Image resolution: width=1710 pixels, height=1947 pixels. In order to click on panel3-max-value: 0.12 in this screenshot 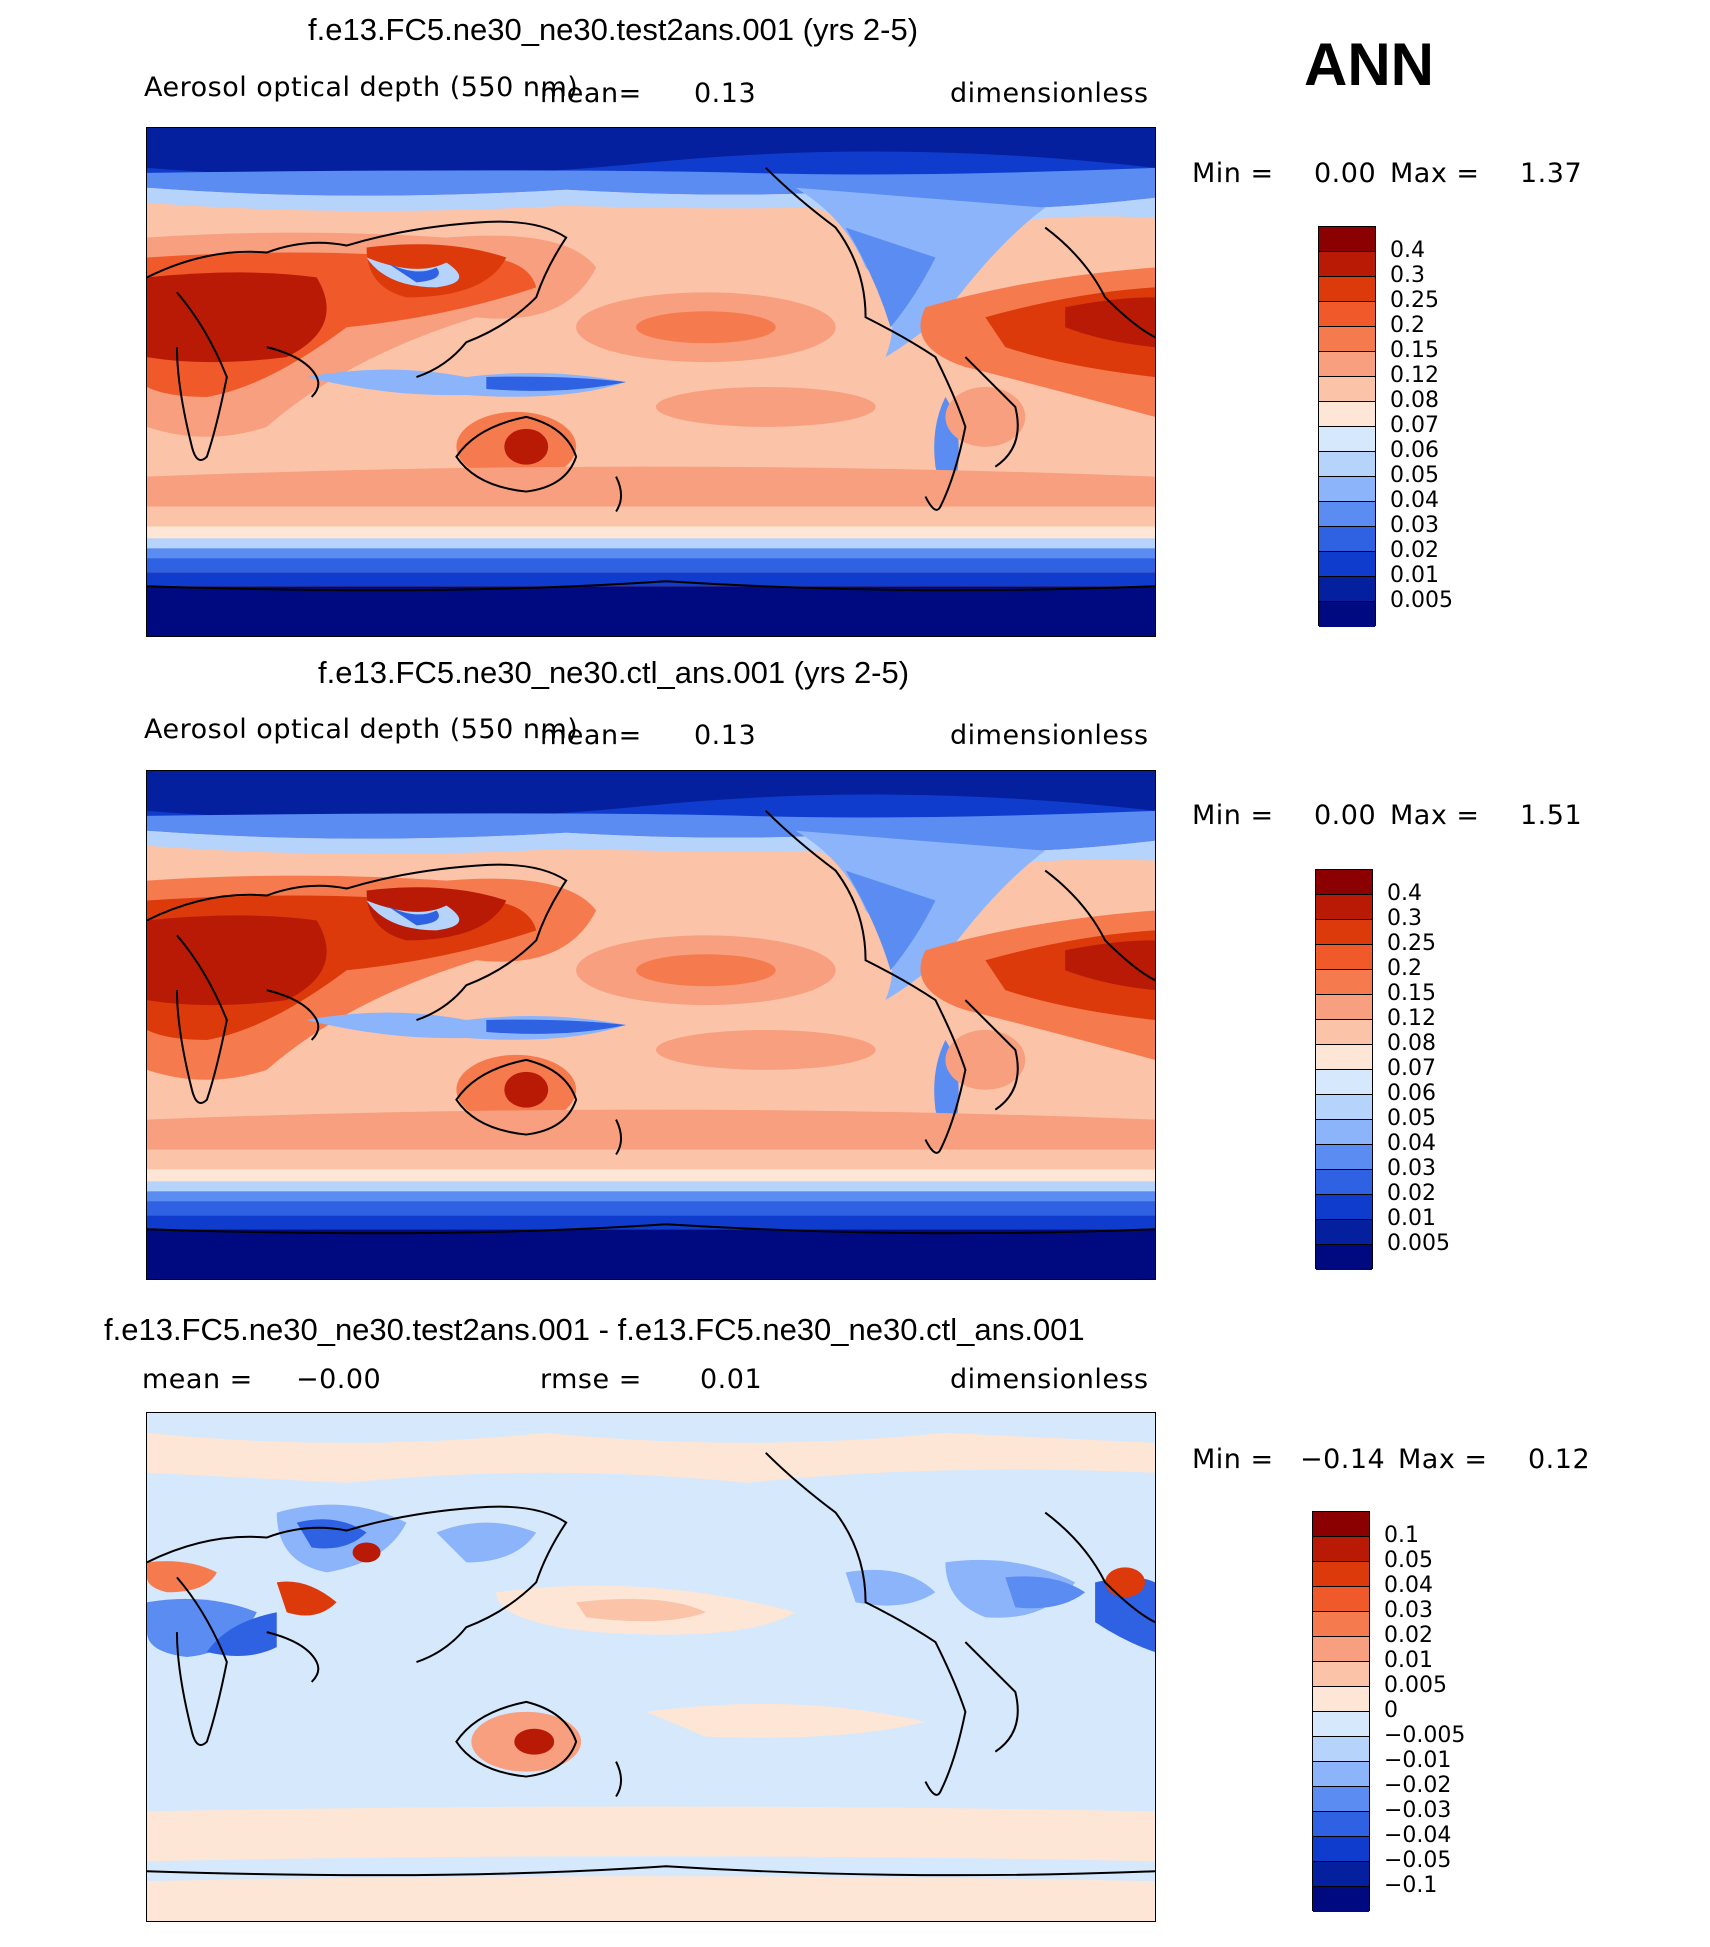, I will do `click(1559, 1459)`.